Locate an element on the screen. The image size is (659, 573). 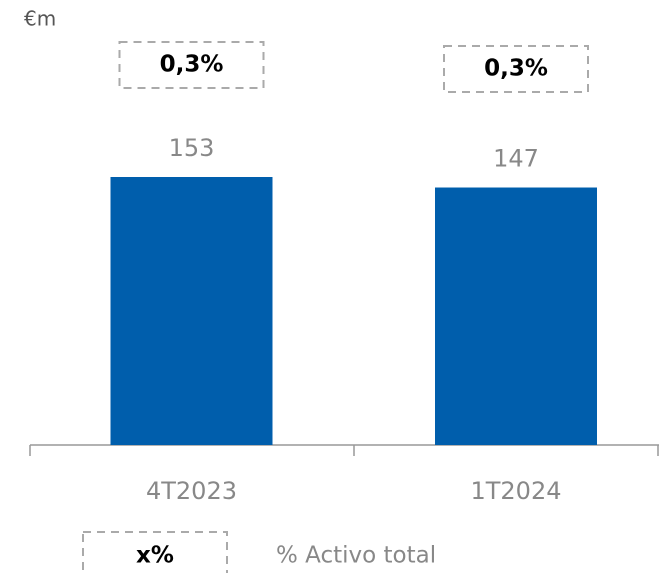
legend-label: % Activo total is located at coordinates (356, 556).